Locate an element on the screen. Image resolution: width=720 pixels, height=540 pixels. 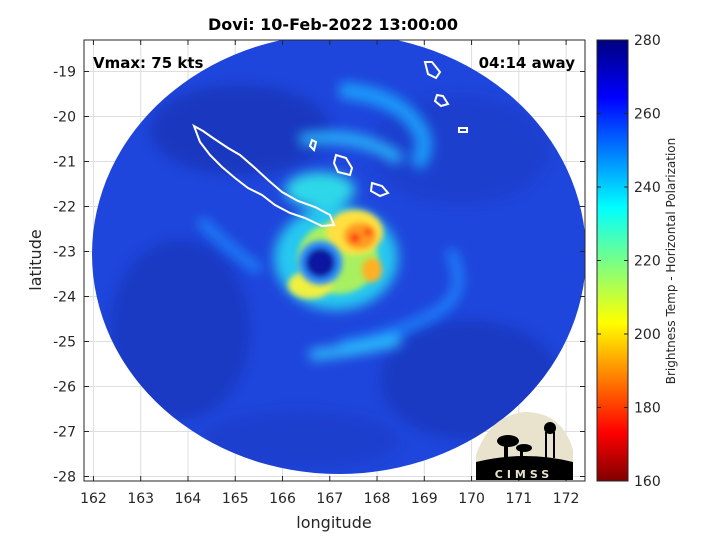
colorbar-tick-label: 180 is located at coordinates (647, 409).